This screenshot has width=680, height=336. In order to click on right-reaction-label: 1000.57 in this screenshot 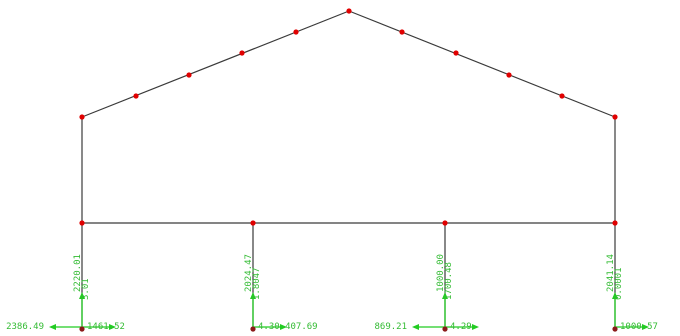, I will do `click(639, 327)`.